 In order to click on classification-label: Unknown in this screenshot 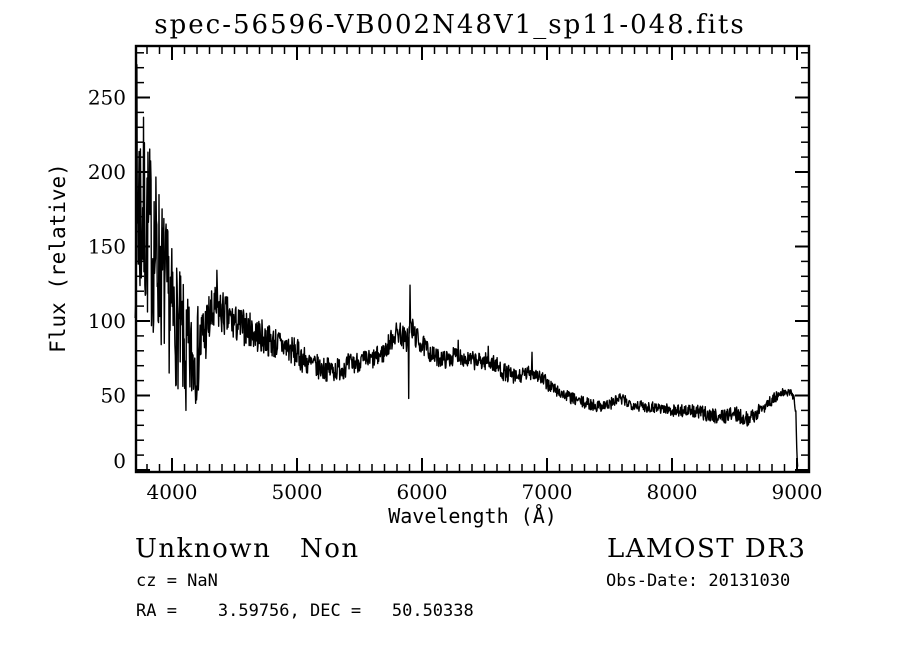, I will do `click(203, 549)`.